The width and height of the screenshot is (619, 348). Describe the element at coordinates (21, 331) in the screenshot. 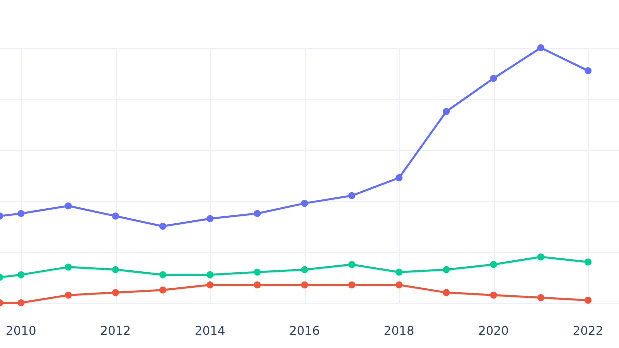

I see `x-tick-label: 2010` at that location.